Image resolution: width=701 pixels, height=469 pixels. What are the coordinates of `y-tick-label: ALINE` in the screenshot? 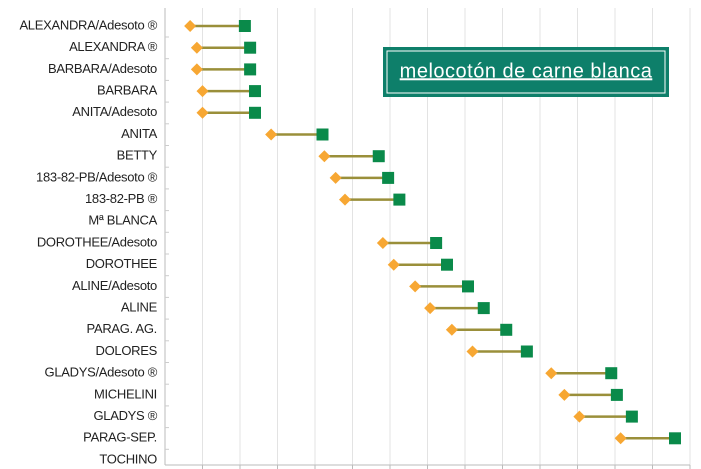 It's located at (139, 307).